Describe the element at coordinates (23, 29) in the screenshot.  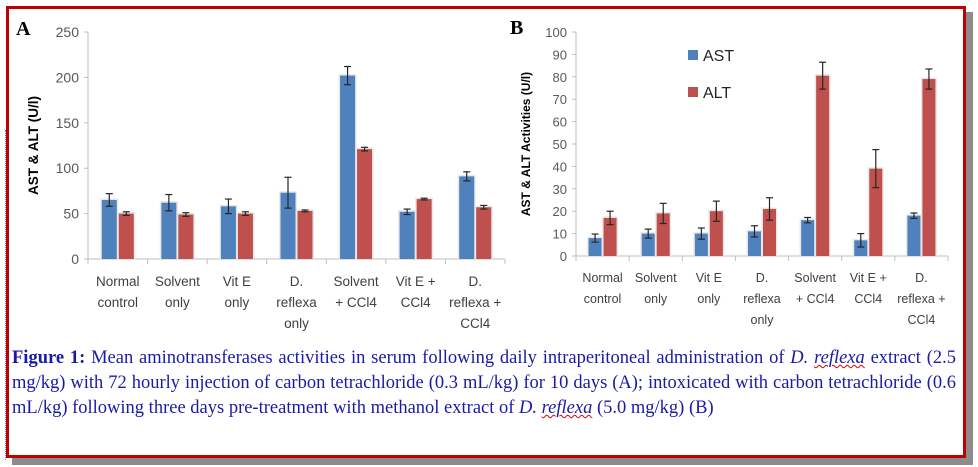
I see `panel-label-a: A` at that location.